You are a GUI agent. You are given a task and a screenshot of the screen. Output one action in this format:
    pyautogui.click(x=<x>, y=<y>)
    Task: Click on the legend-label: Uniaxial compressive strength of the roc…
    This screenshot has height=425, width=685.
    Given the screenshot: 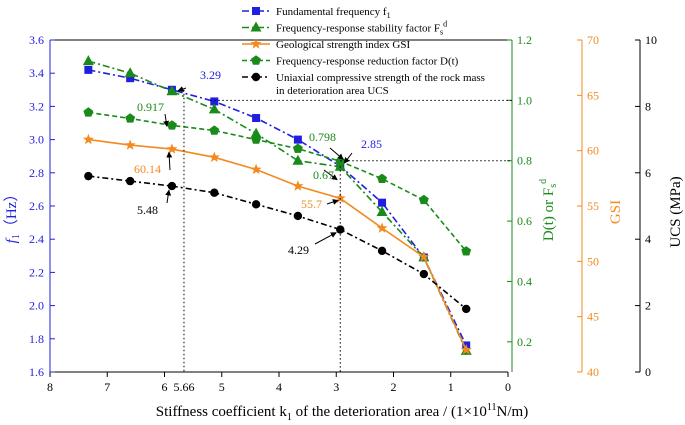 What is the action you would take?
    pyautogui.click(x=380, y=78)
    